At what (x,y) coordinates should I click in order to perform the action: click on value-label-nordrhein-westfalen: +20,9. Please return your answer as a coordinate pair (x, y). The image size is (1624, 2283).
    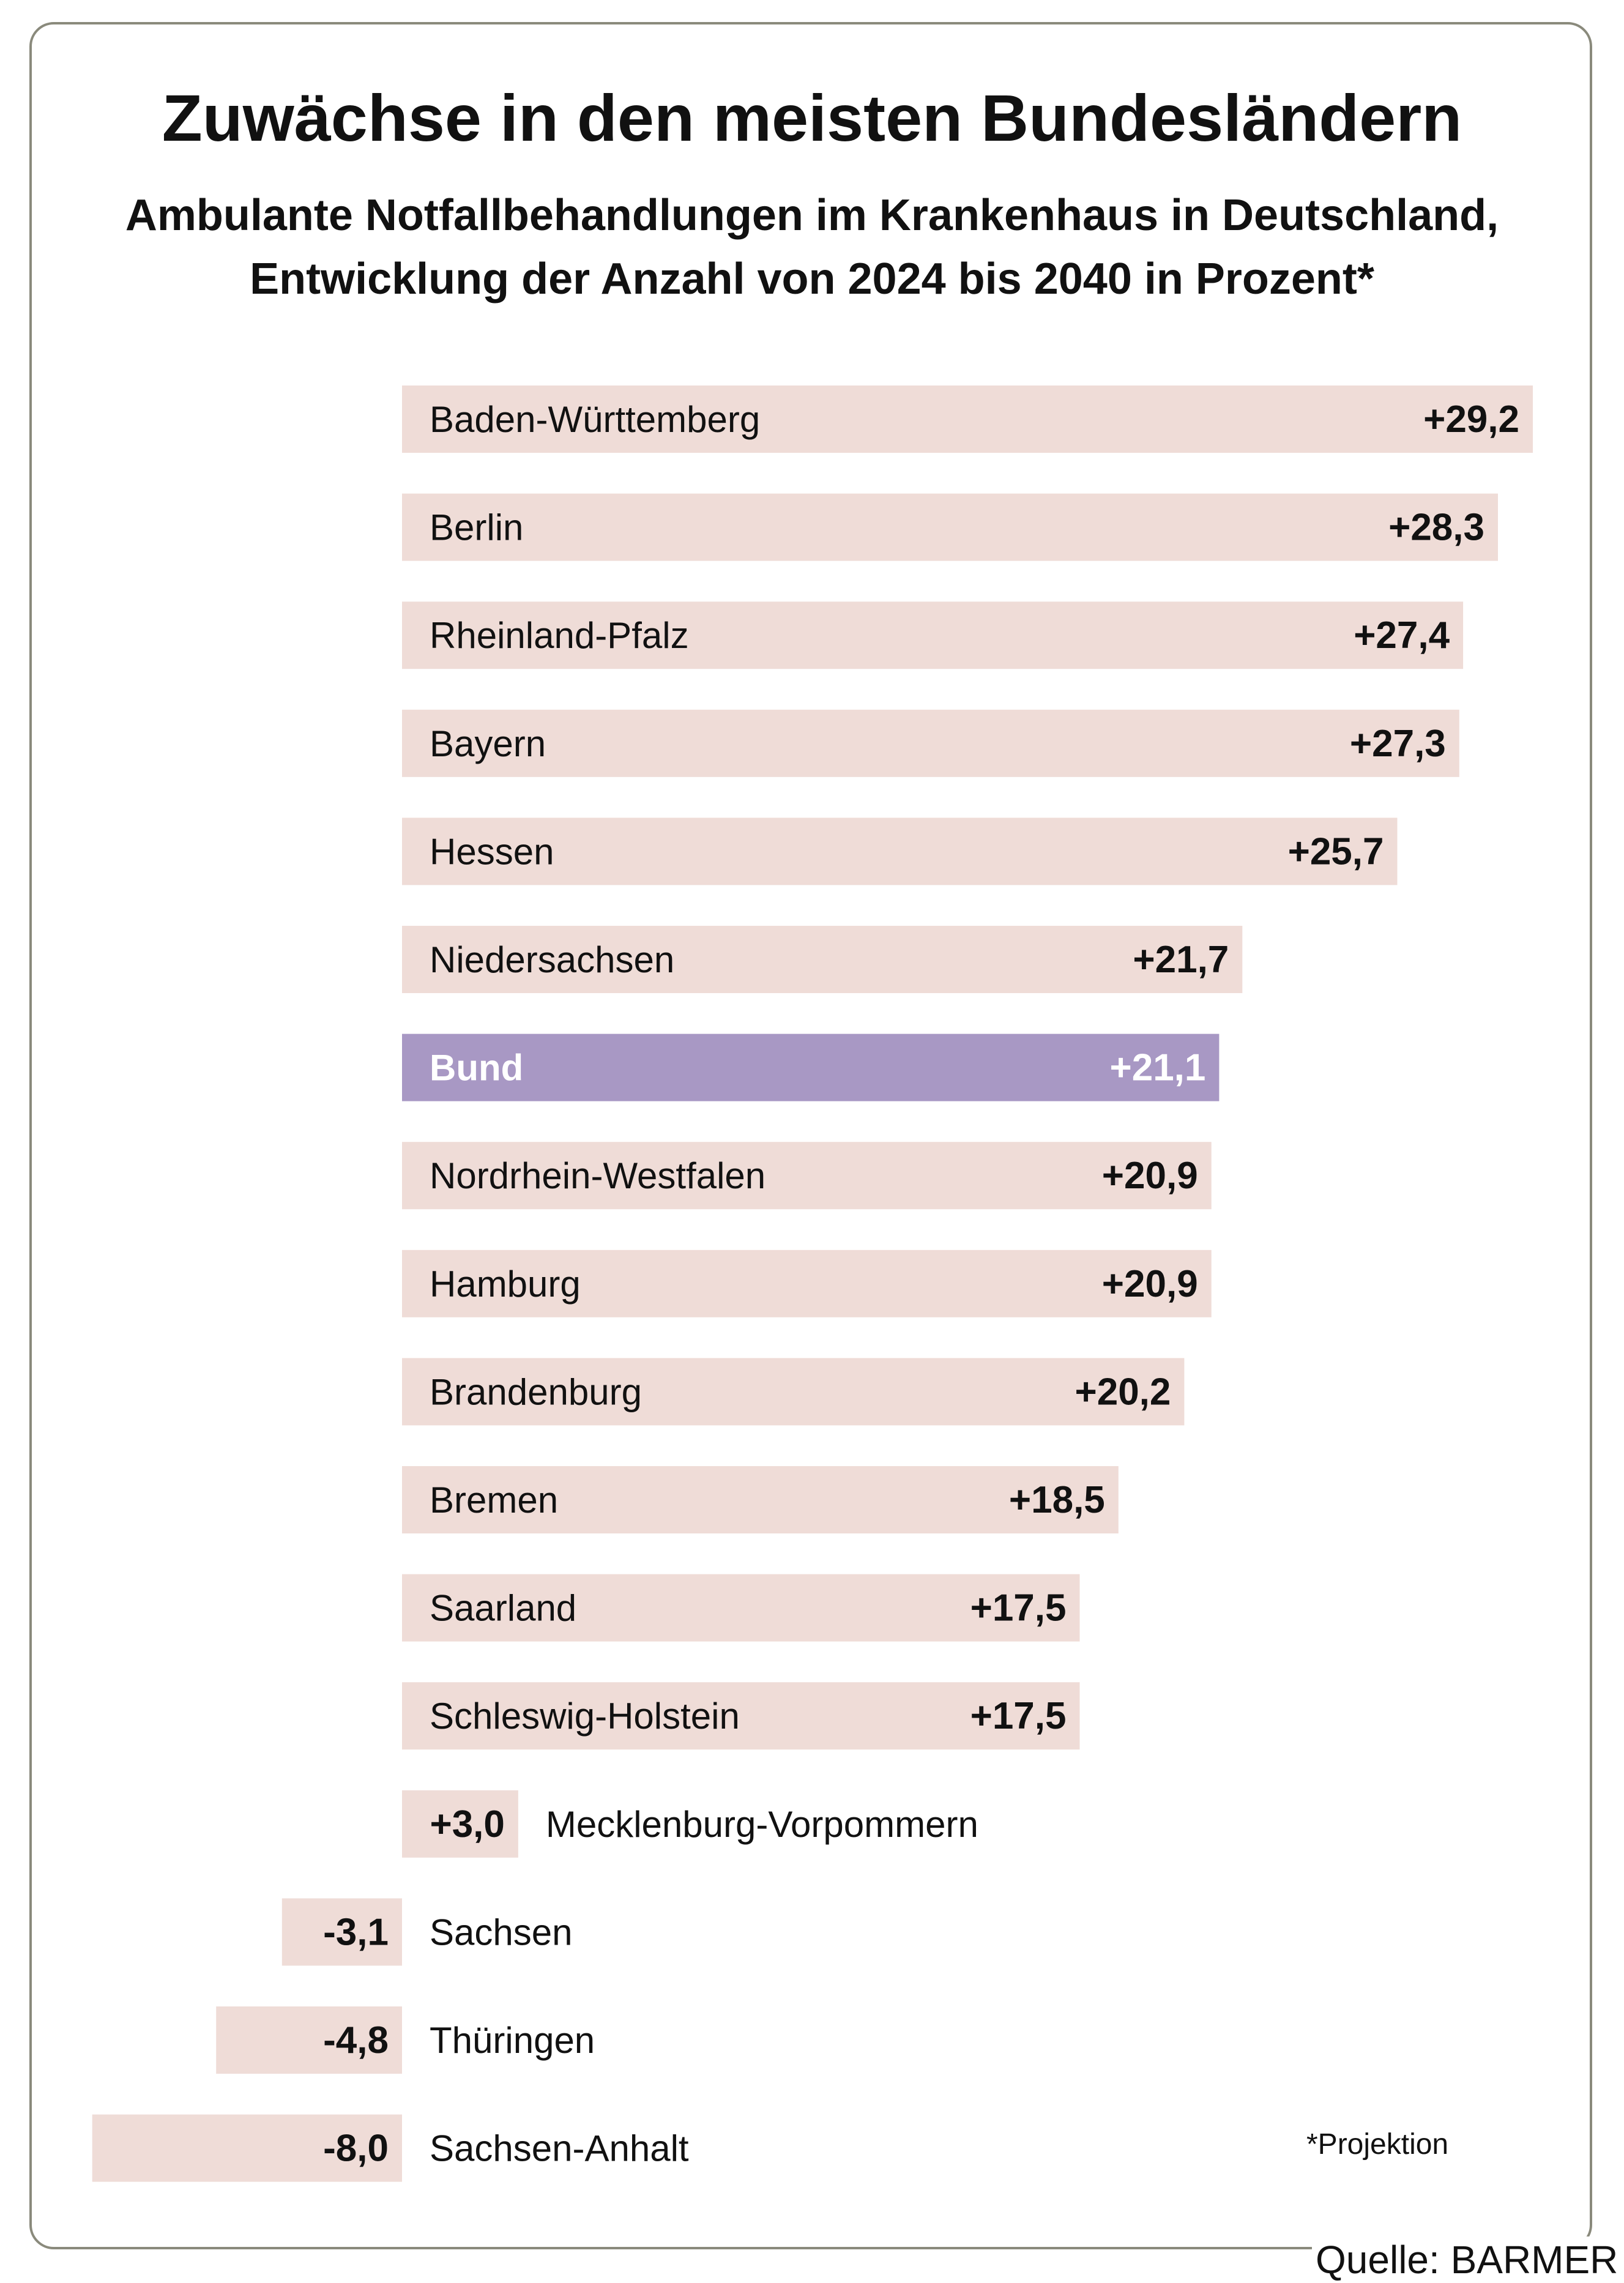
    Looking at the image, I should click on (1150, 1176).